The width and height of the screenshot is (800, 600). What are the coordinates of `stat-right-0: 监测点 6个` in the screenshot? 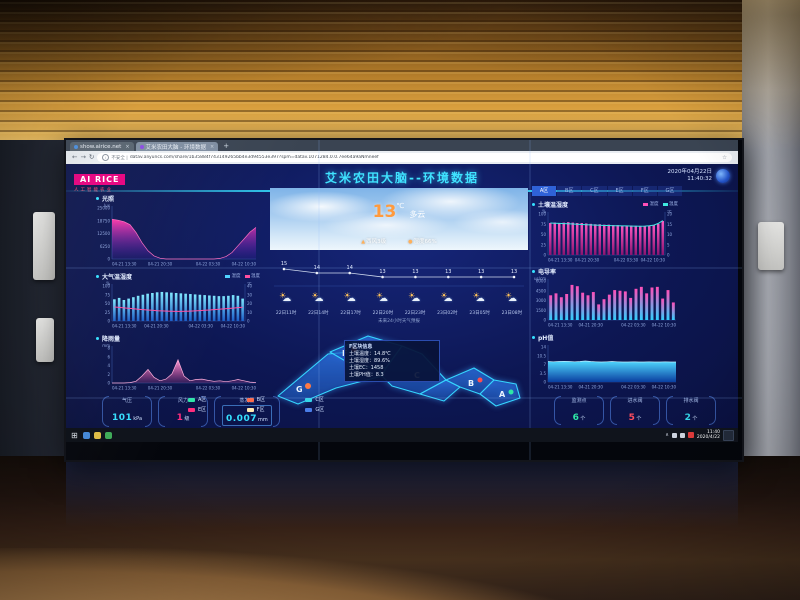 It's located at (579, 410).